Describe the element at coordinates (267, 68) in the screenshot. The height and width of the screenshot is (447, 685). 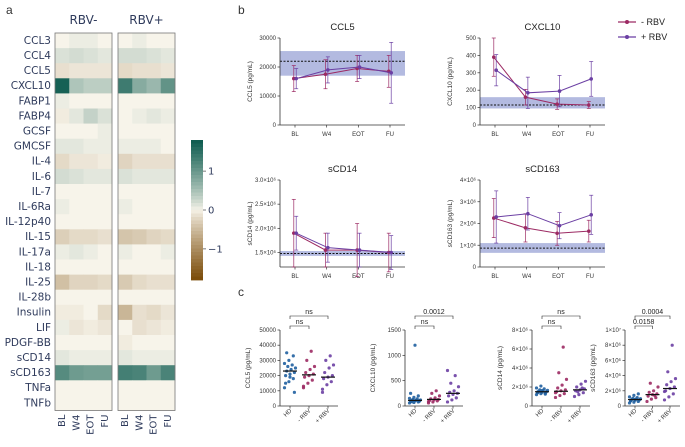
I see `y-tick-label: 20000` at that location.